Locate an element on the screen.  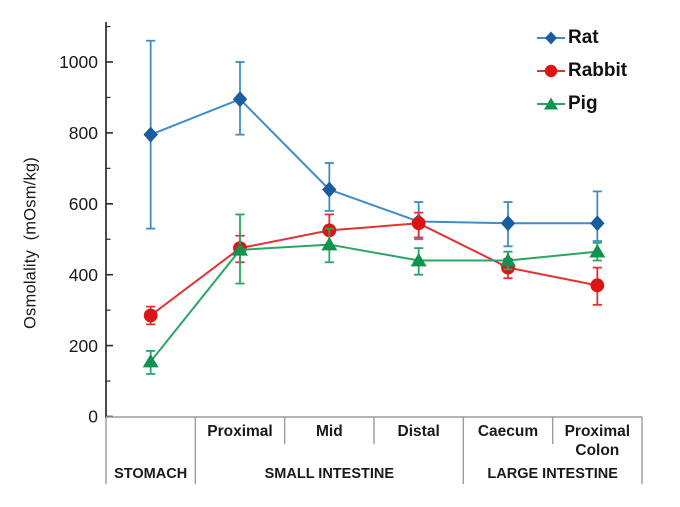
organ-group-label: LARGE INTESTINE is located at coordinates (552, 474).